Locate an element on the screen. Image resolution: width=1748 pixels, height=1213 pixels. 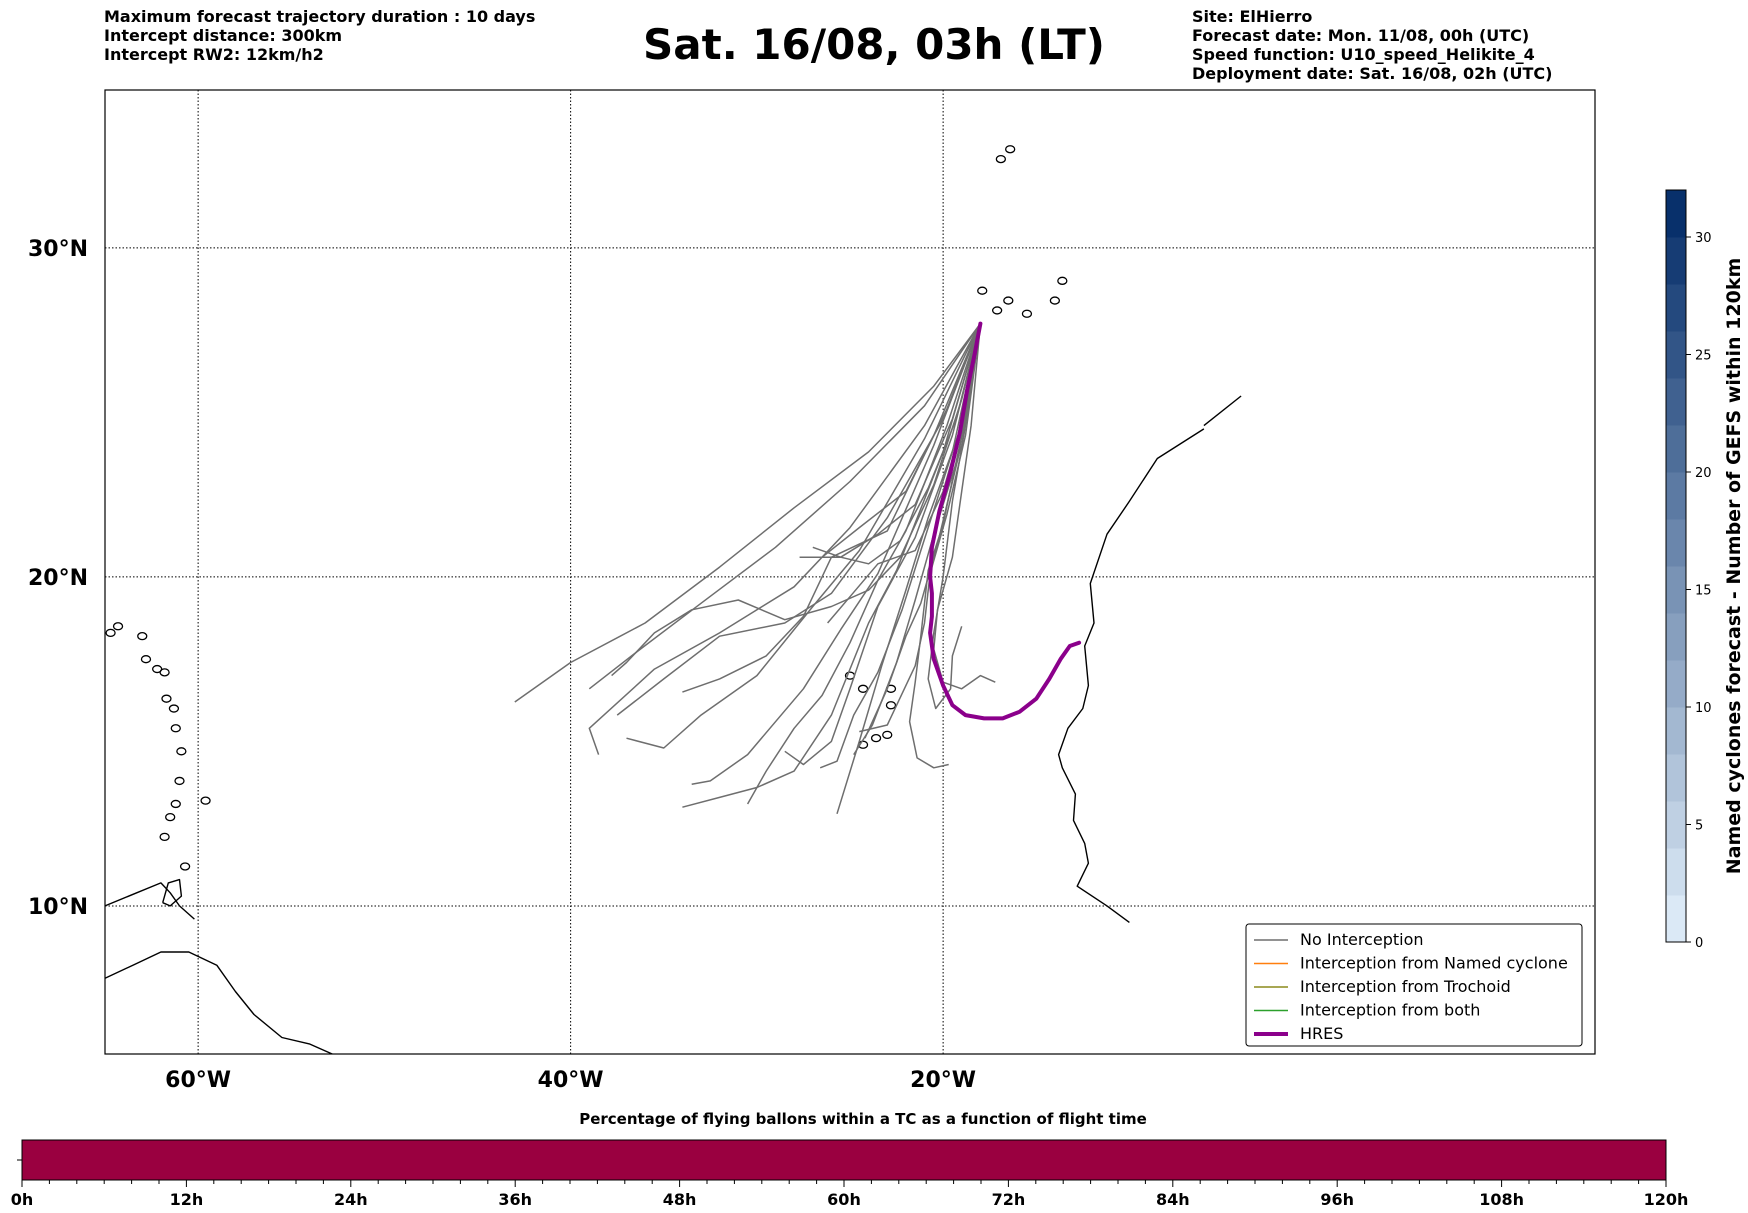
flight-time-tick-label: 12h is located at coordinates (187, 1199).